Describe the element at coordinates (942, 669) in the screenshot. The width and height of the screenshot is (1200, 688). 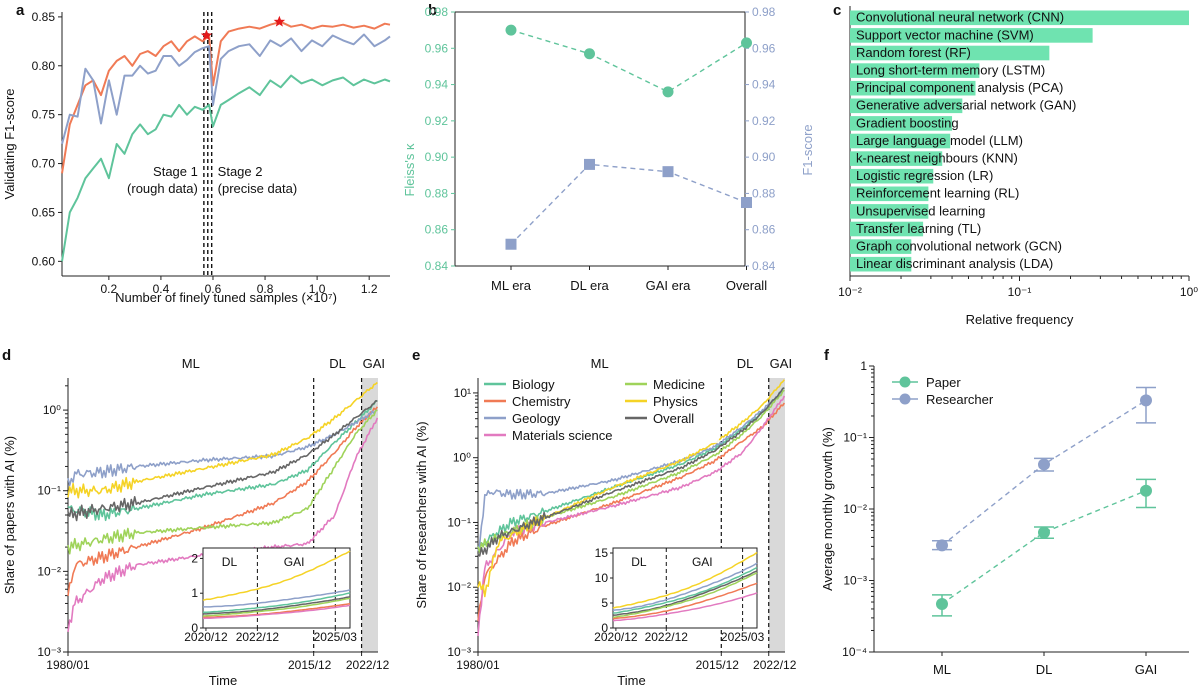
I see `x-category-label: ML` at that location.